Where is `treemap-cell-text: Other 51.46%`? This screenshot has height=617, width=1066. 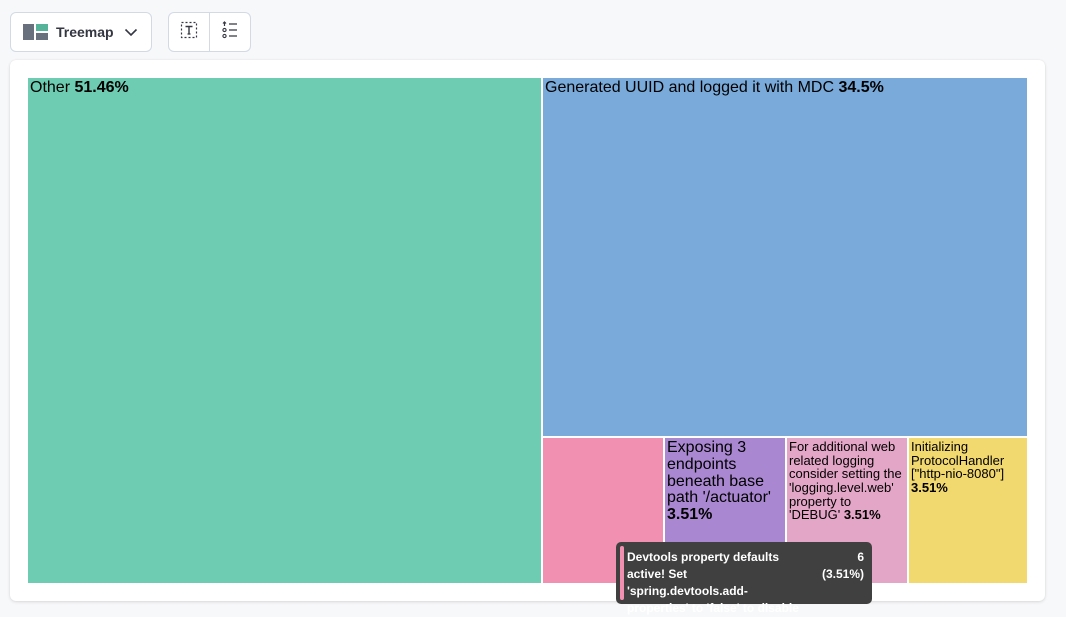 treemap-cell-text: Other 51.46% is located at coordinates (284, 88).